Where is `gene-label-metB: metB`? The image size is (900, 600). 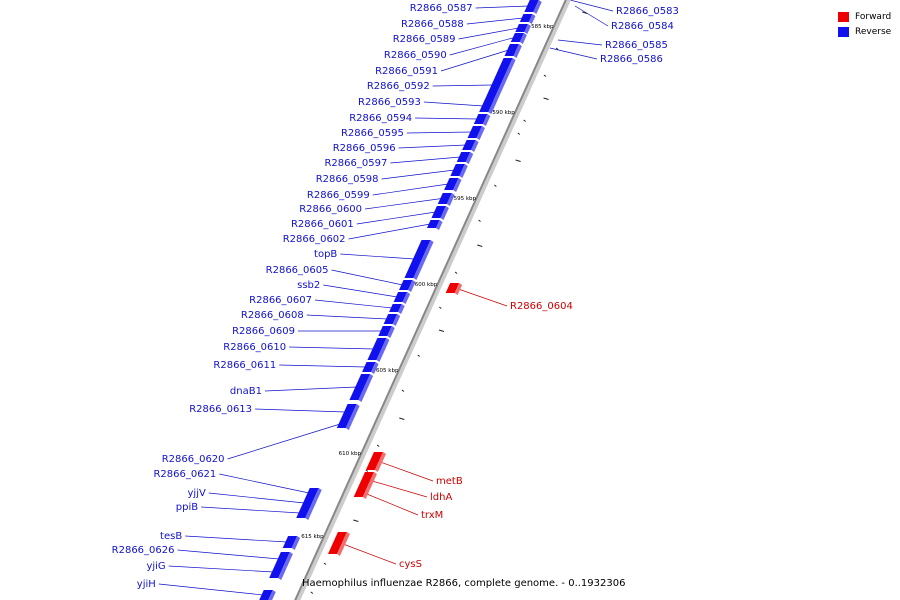
gene-label-metB: metB is located at coordinates (449, 481).